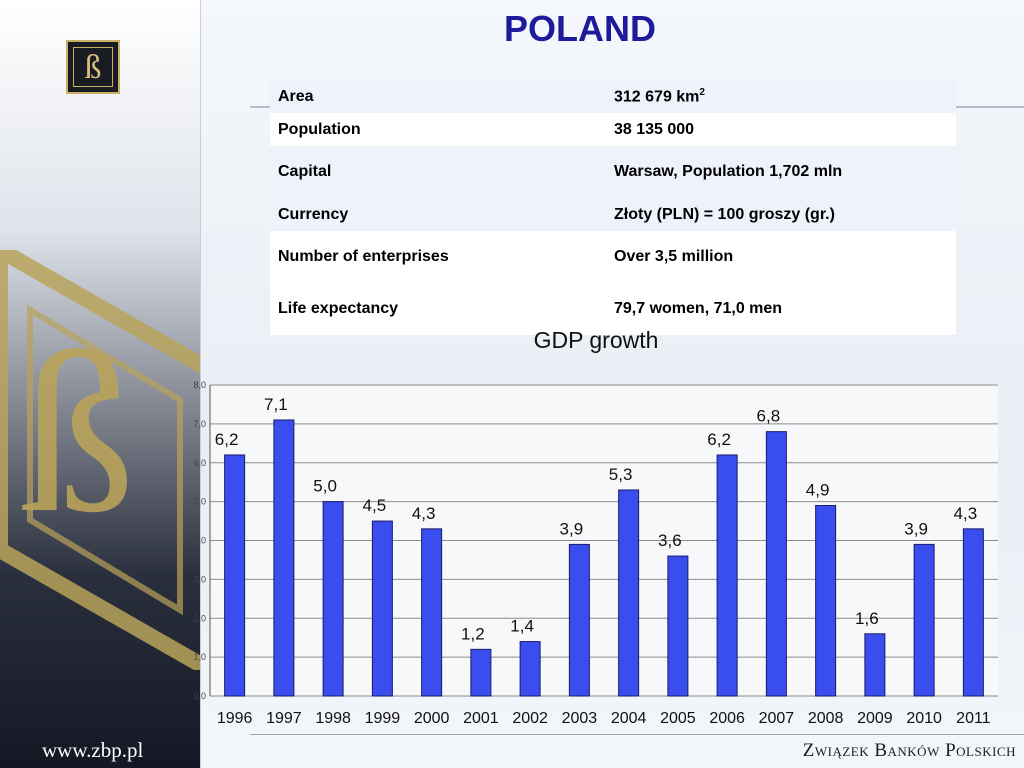  Describe the element at coordinates (235, 718) in the screenshot. I see `x-tick-label: 1996` at that location.